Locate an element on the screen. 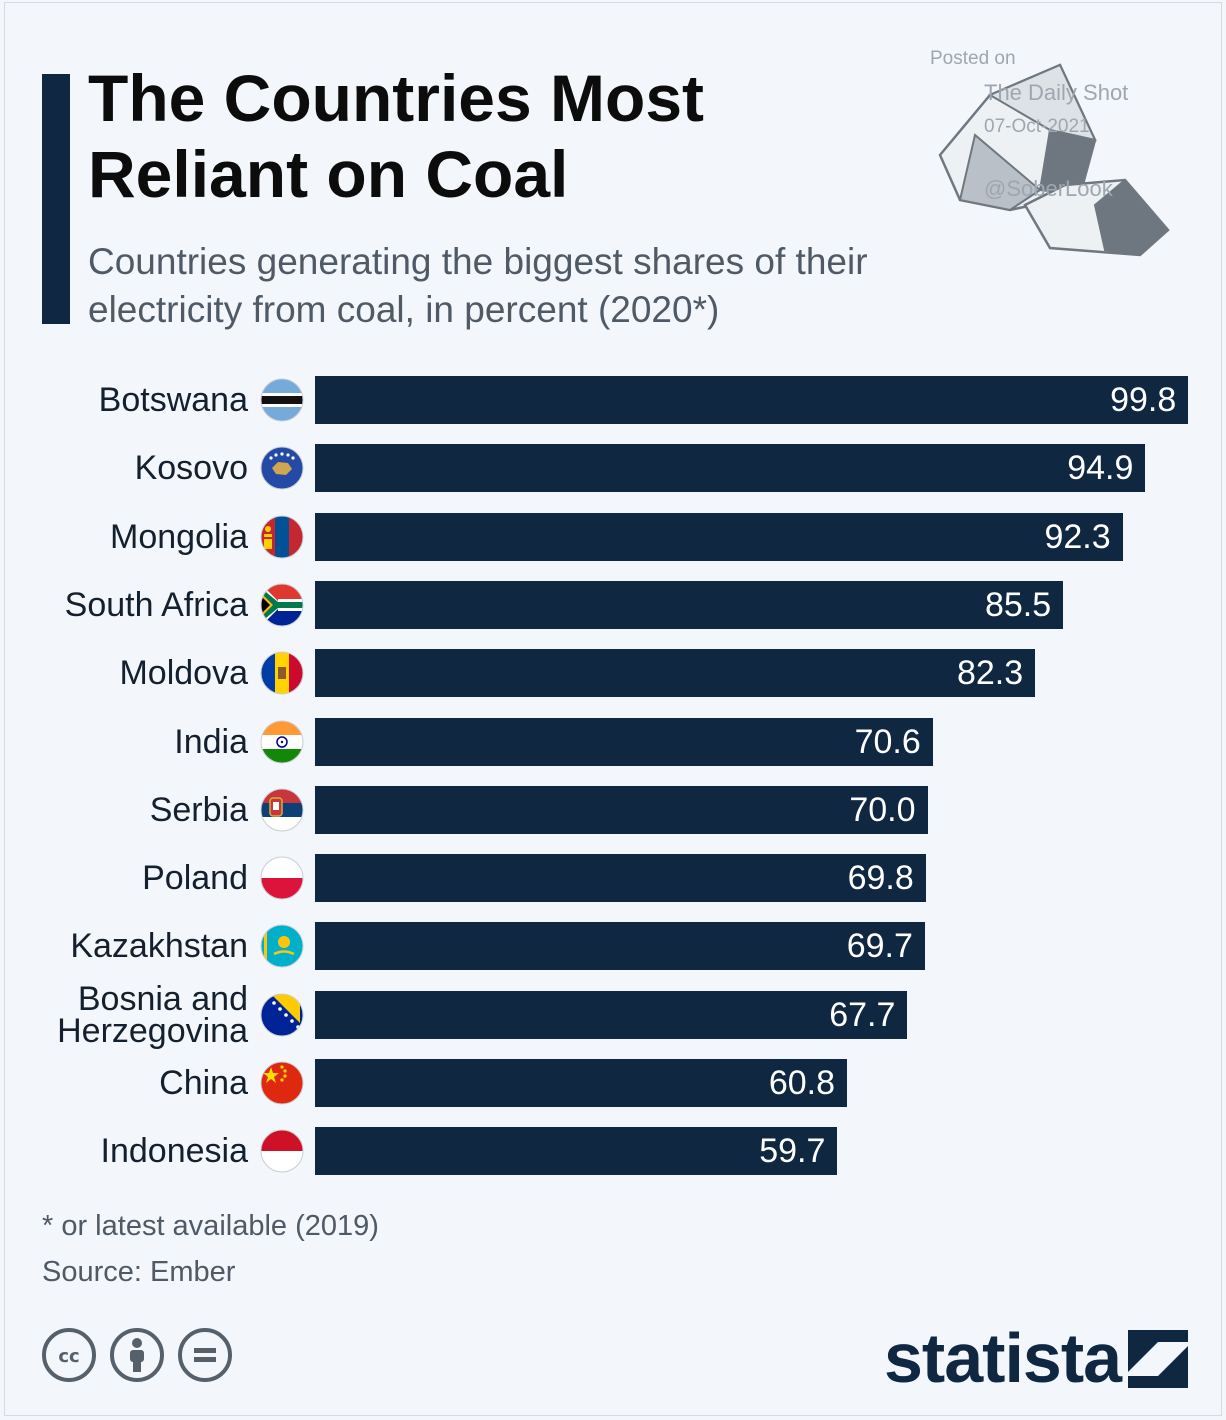  coal-illustration-icon is located at coordinates (1054, 160).